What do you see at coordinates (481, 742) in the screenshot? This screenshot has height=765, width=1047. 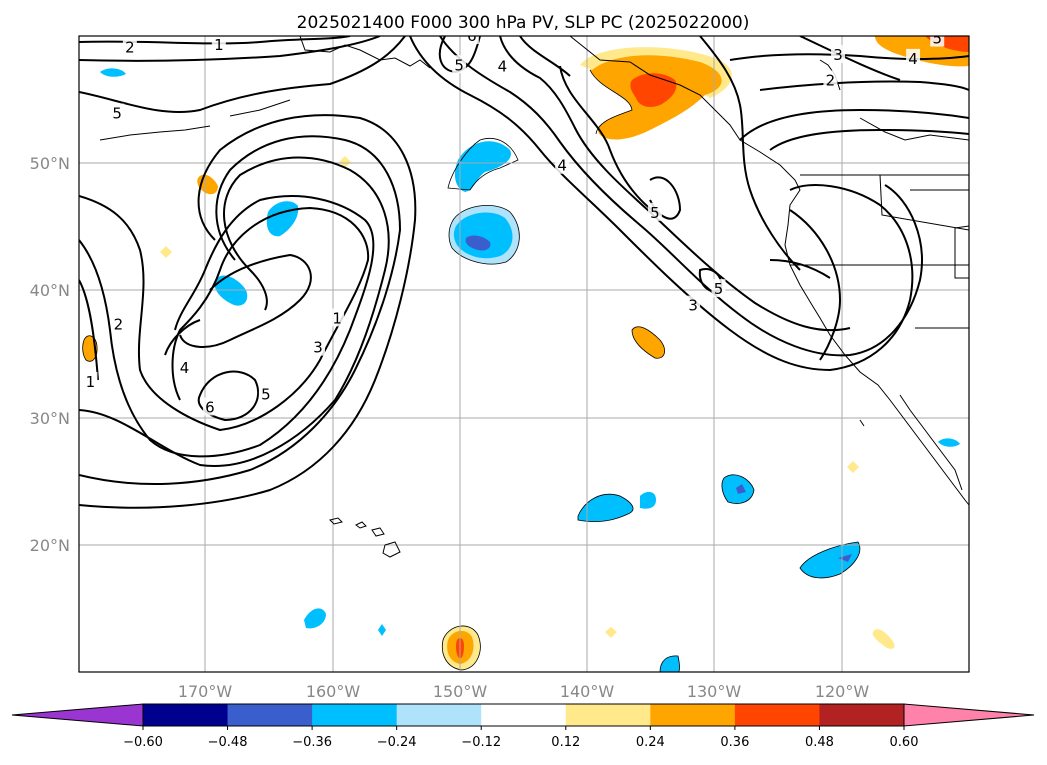 I see `colorbar-tick-label: −0.12` at bounding box center [481, 742].